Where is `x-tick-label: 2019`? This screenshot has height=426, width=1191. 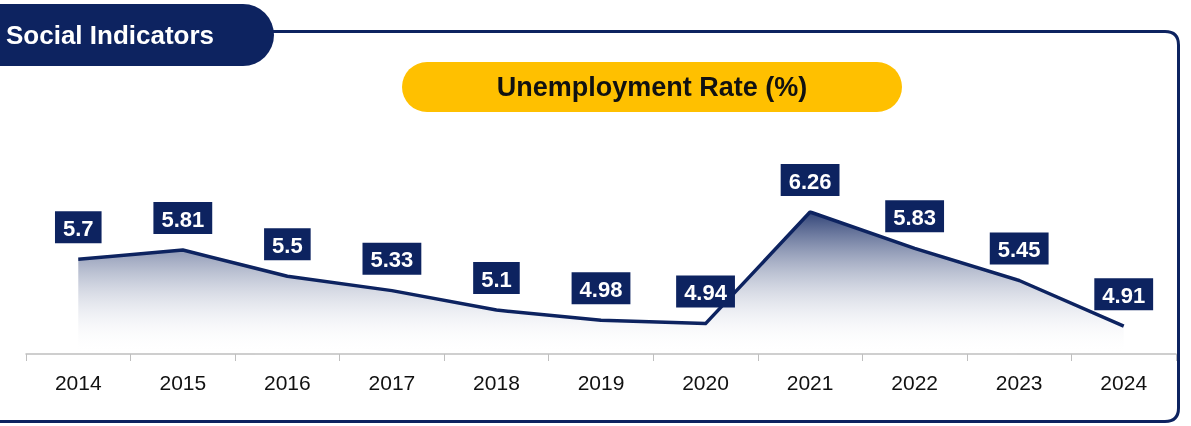 x-tick-label: 2019 is located at coordinates (601, 382).